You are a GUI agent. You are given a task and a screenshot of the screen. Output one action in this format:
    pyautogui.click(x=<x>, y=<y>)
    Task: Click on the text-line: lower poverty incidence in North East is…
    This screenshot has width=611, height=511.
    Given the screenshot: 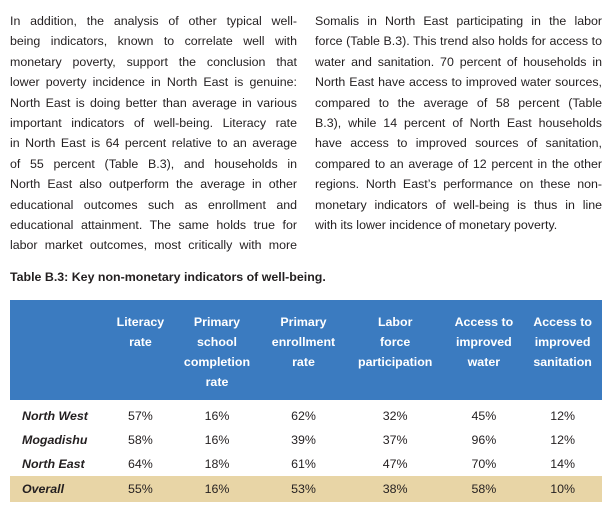 What is the action you would take?
    pyautogui.click(x=153, y=82)
    